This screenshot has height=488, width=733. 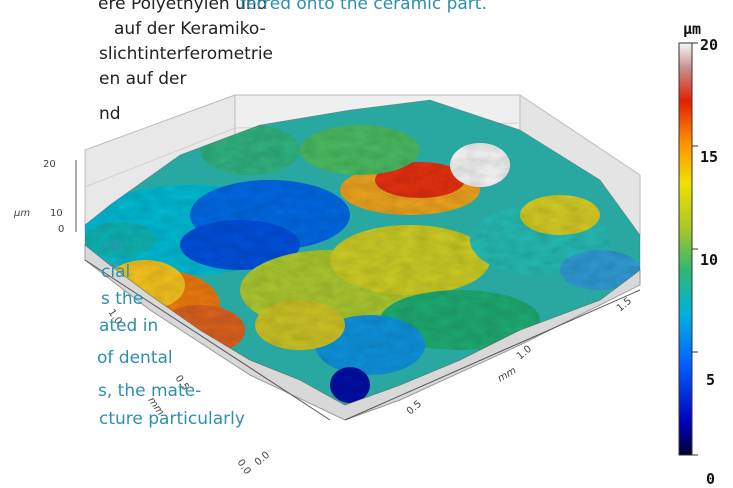 What do you see at coordinates (363, 7) in the screenshot?
I see `english-text-top: ferred onto the ceramic part.` at bounding box center [363, 7].